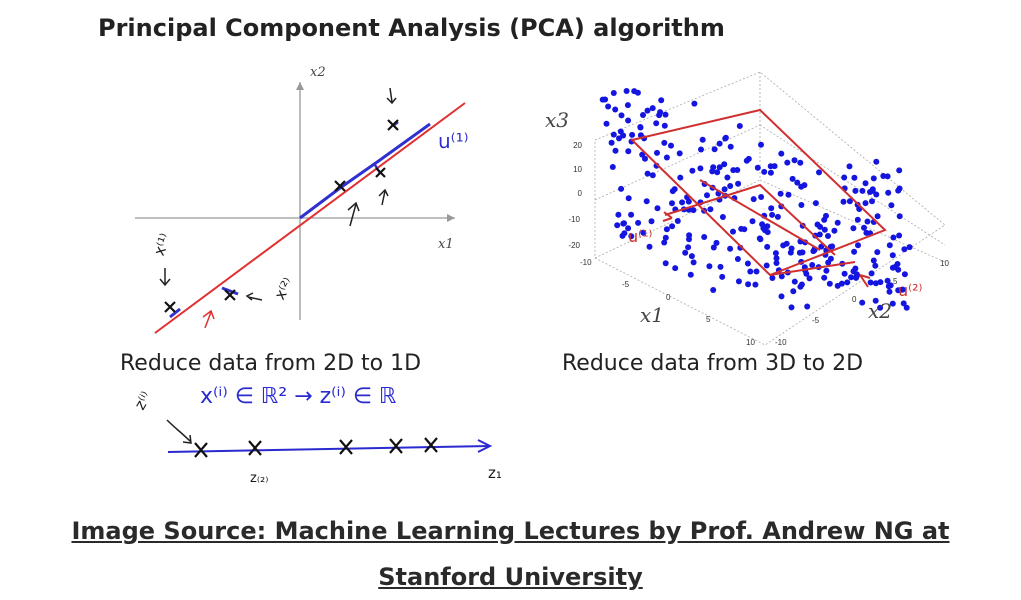  What do you see at coordinates (204, 302) in the screenshot?
I see `projection` at bounding box center [204, 302].